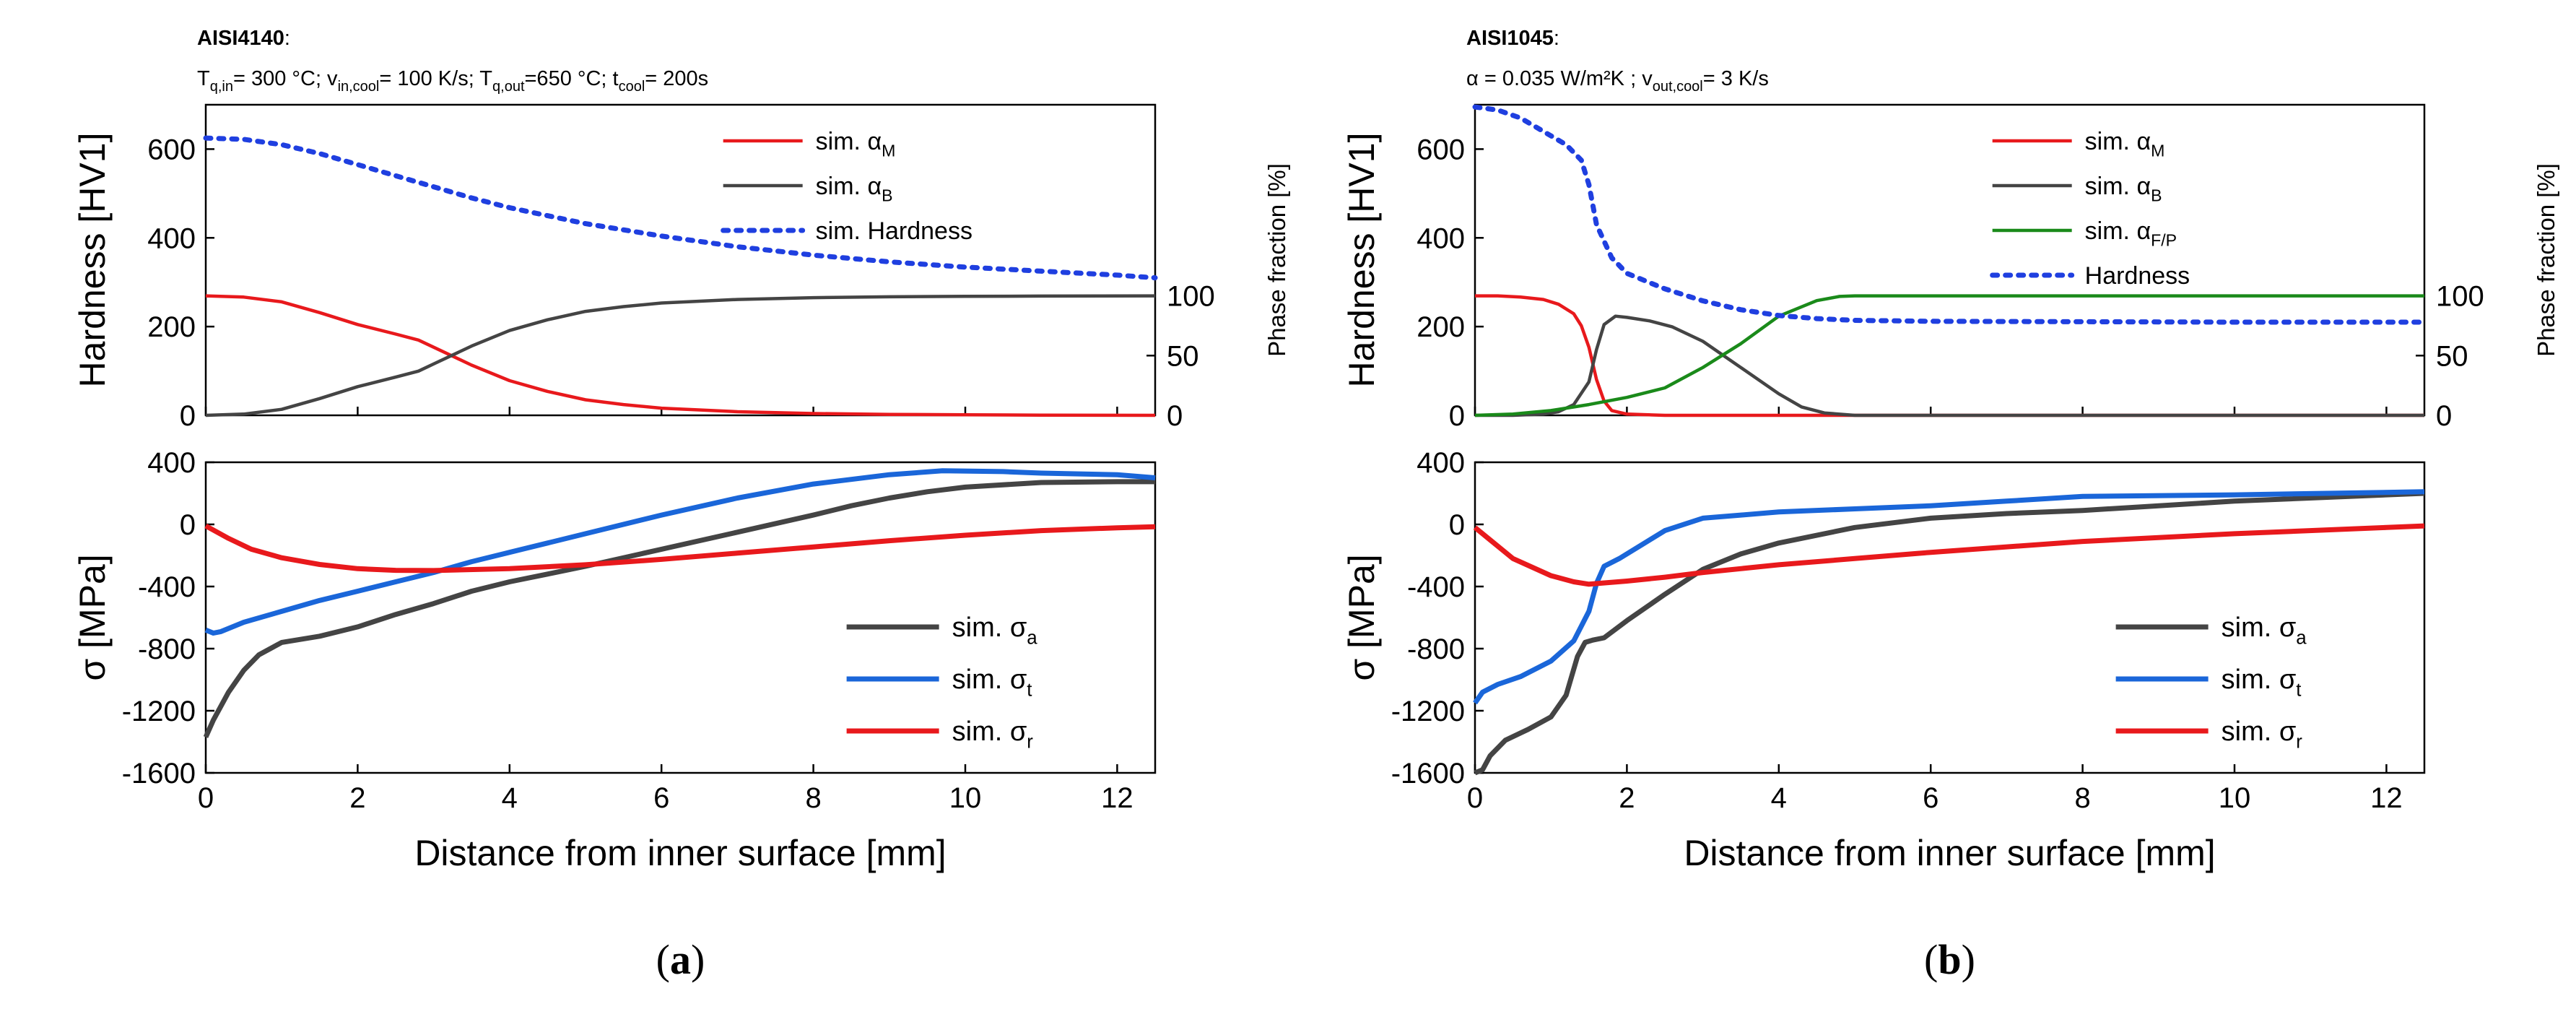  I want to click on legend-label-text: sim. Hardness, so click(894, 231).